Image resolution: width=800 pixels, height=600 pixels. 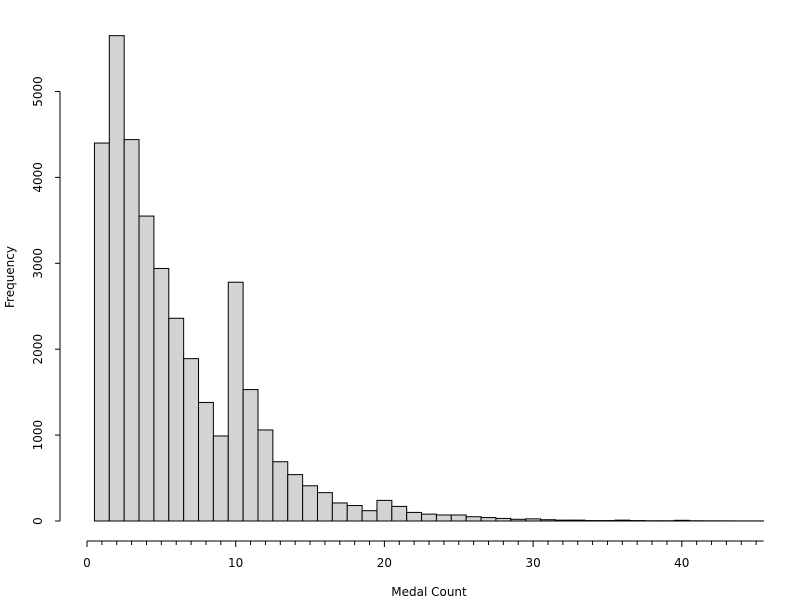 What do you see at coordinates (38, 263) in the screenshot?
I see `y-tick-label: 3000` at bounding box center [38, 263].